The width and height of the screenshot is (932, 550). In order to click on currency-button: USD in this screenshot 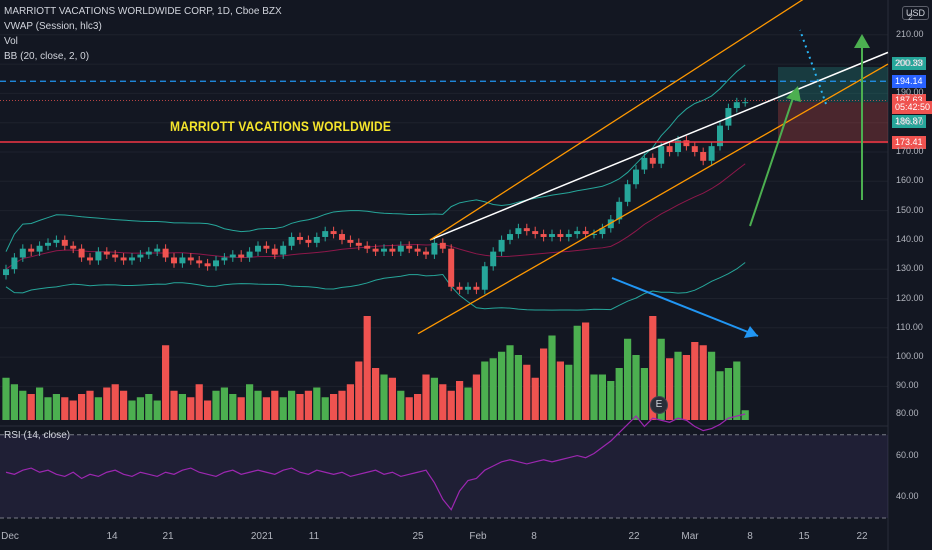, I will do `click(916, 13)`.